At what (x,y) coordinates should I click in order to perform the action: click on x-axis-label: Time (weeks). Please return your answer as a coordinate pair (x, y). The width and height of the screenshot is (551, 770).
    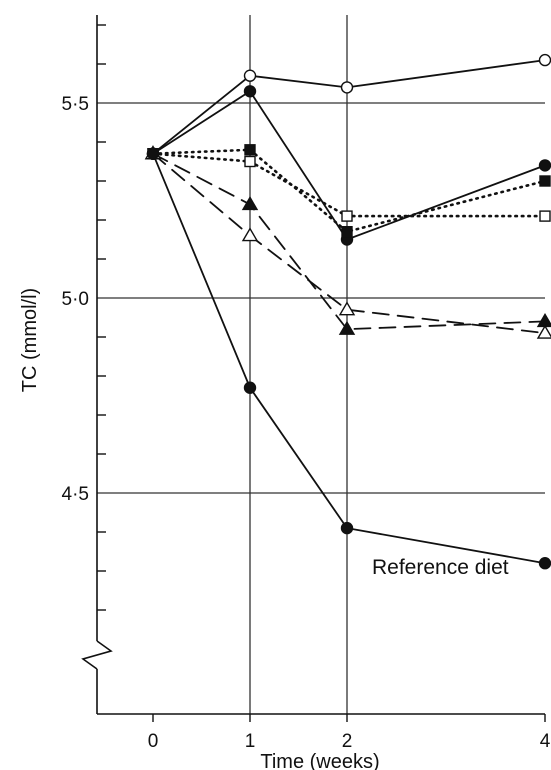
    Looking at the image, I should click on (319, 760).